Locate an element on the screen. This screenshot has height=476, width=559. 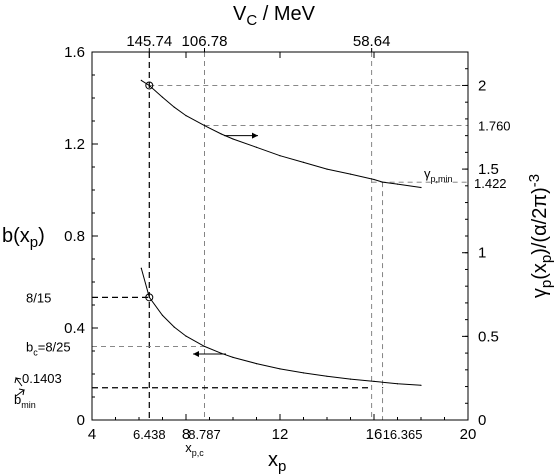
top-tick-label: 145.74 is located at coordinates (149, 41).